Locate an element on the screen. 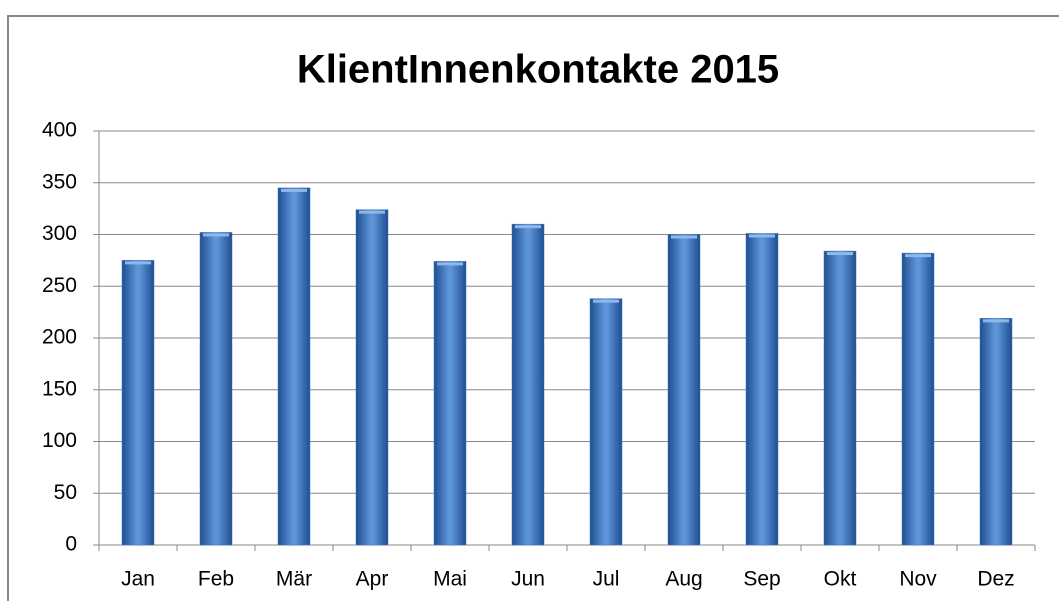 The image size is (1059, 601). x-tick-label: Jan is located at coordinates (138, 579).